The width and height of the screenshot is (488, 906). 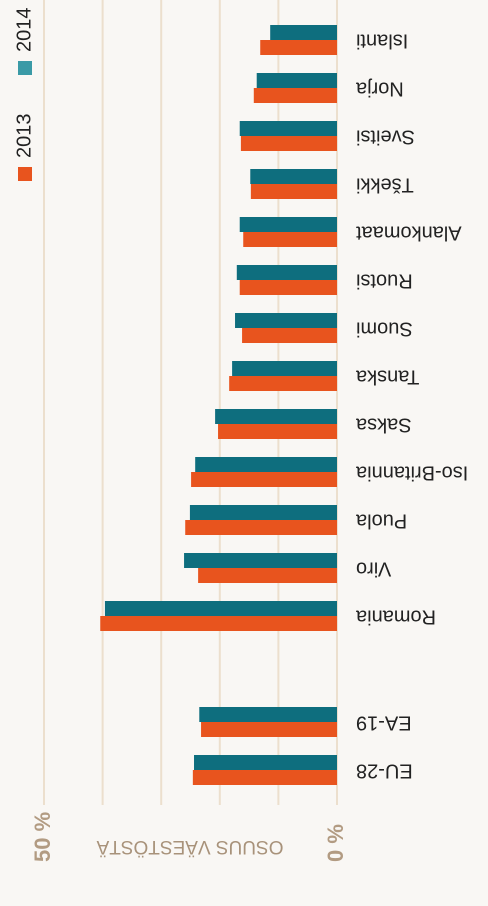 I want to click on category-label: Romania, so click(x=395, y=617).